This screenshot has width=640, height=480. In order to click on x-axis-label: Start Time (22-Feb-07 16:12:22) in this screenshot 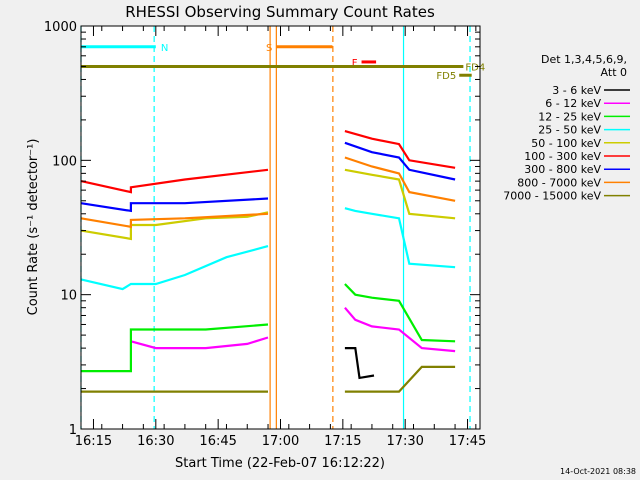, I will do `click(280, 463)`.